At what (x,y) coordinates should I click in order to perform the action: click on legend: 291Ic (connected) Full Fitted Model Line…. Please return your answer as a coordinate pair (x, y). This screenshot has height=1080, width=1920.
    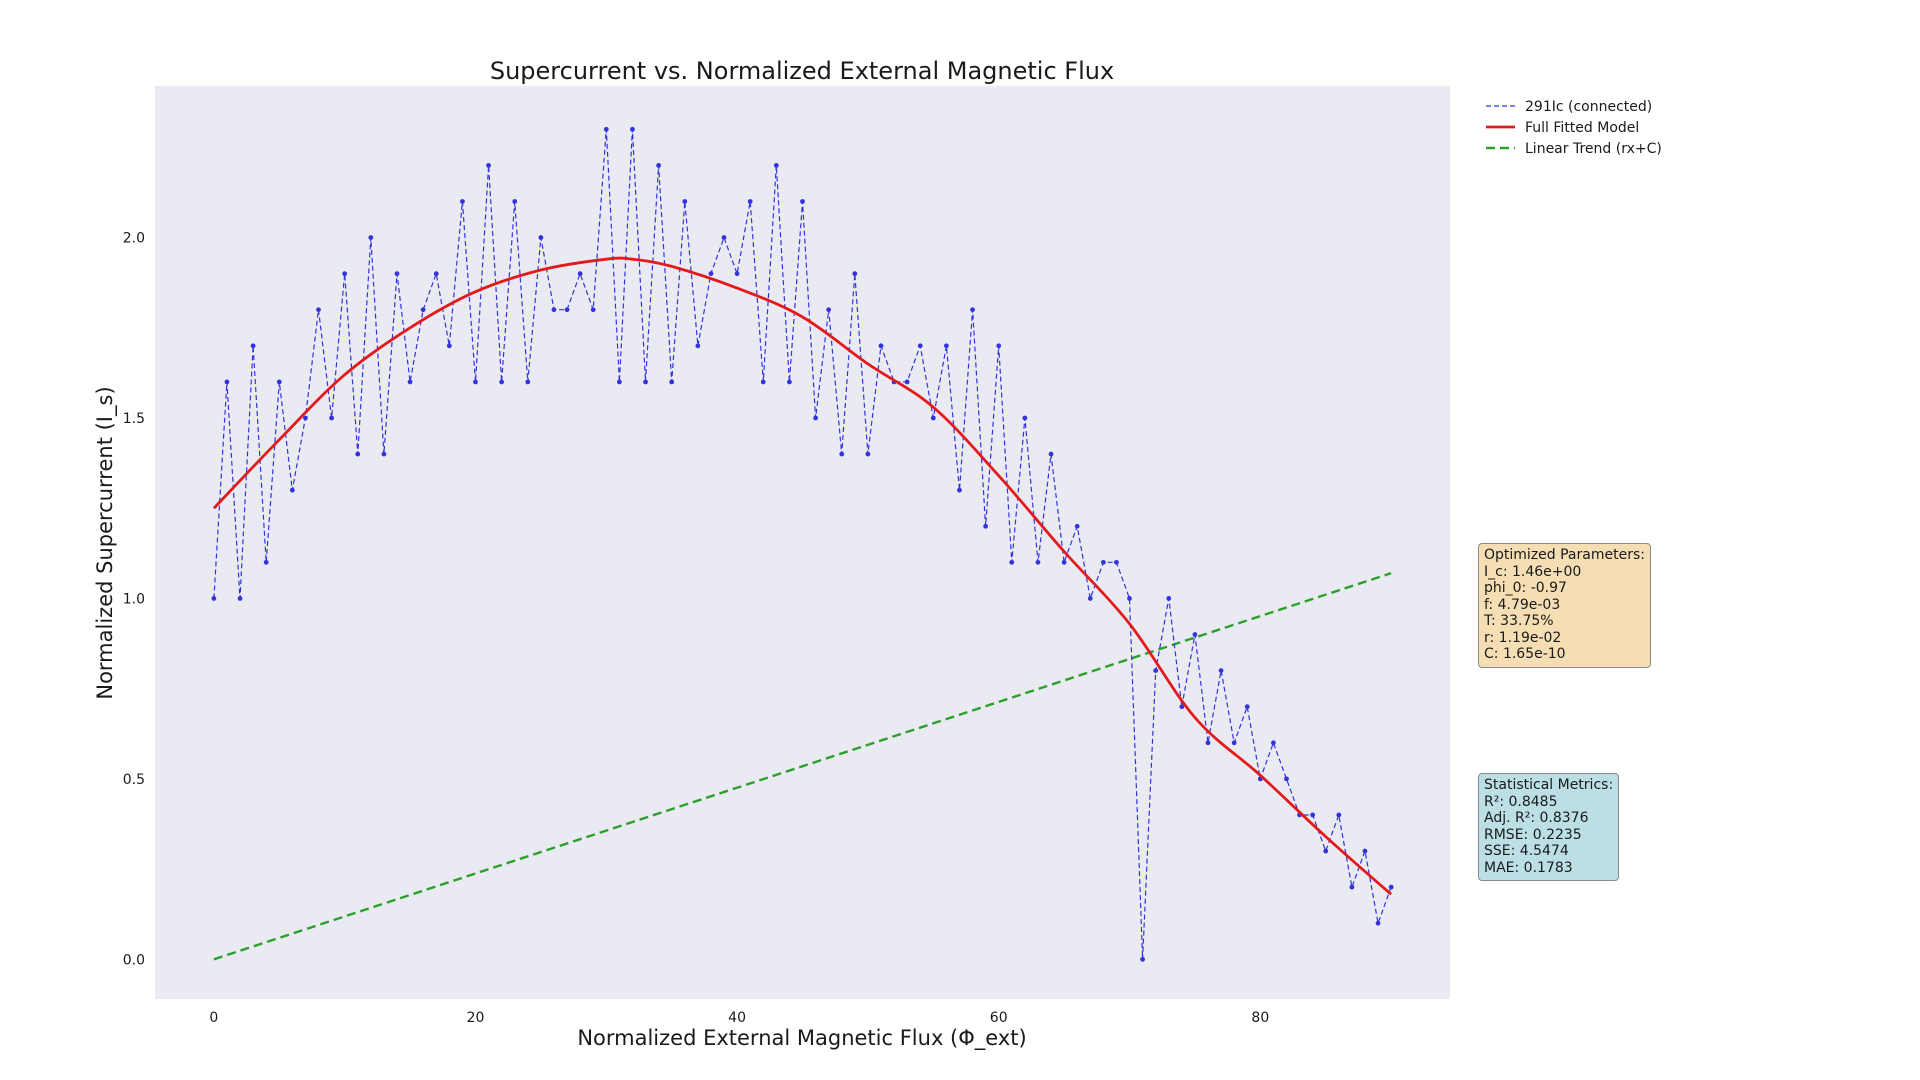
    Looking at the image, I should click on (1574, 128).